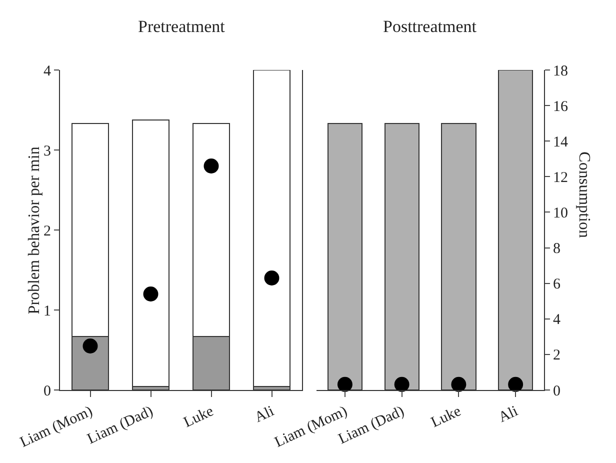 This screenshot has height=463, width=616. I want to click on y2-tick-label: 4, so click(557, 320).